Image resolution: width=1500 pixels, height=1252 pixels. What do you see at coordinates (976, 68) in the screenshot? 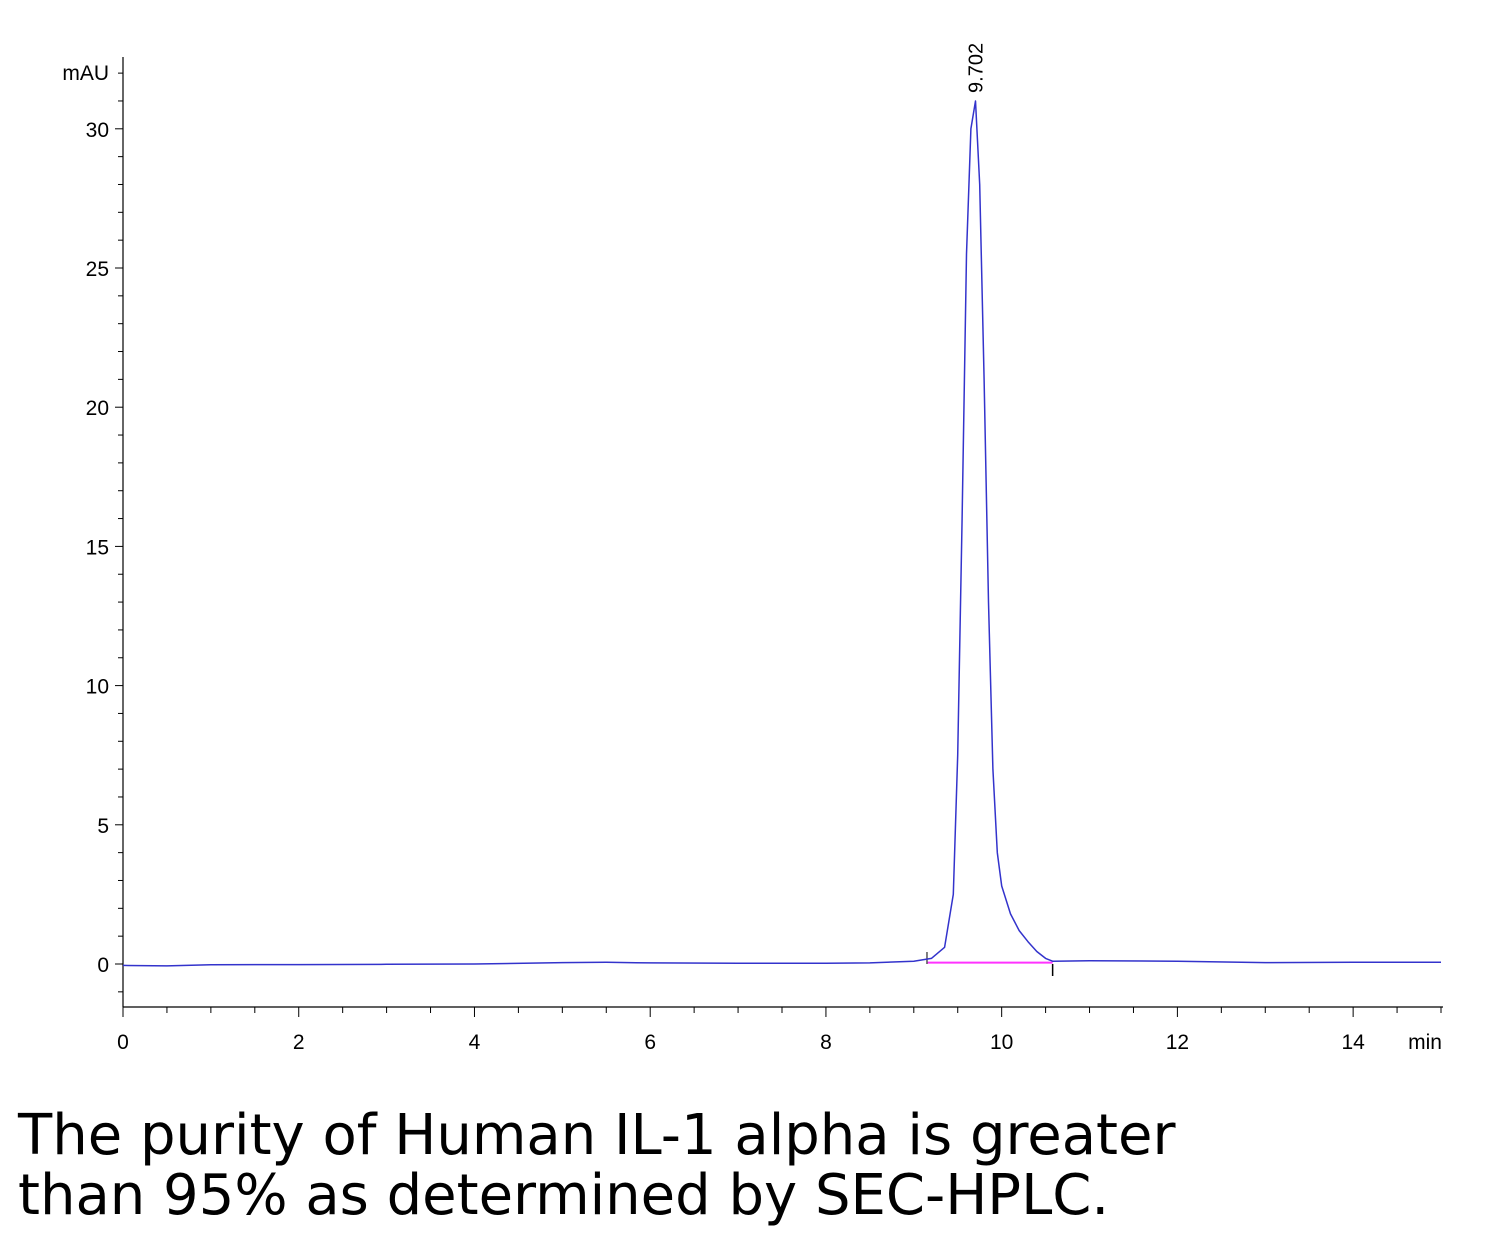
I see `peak-label: 9.702` at bounding box center [976, 68].